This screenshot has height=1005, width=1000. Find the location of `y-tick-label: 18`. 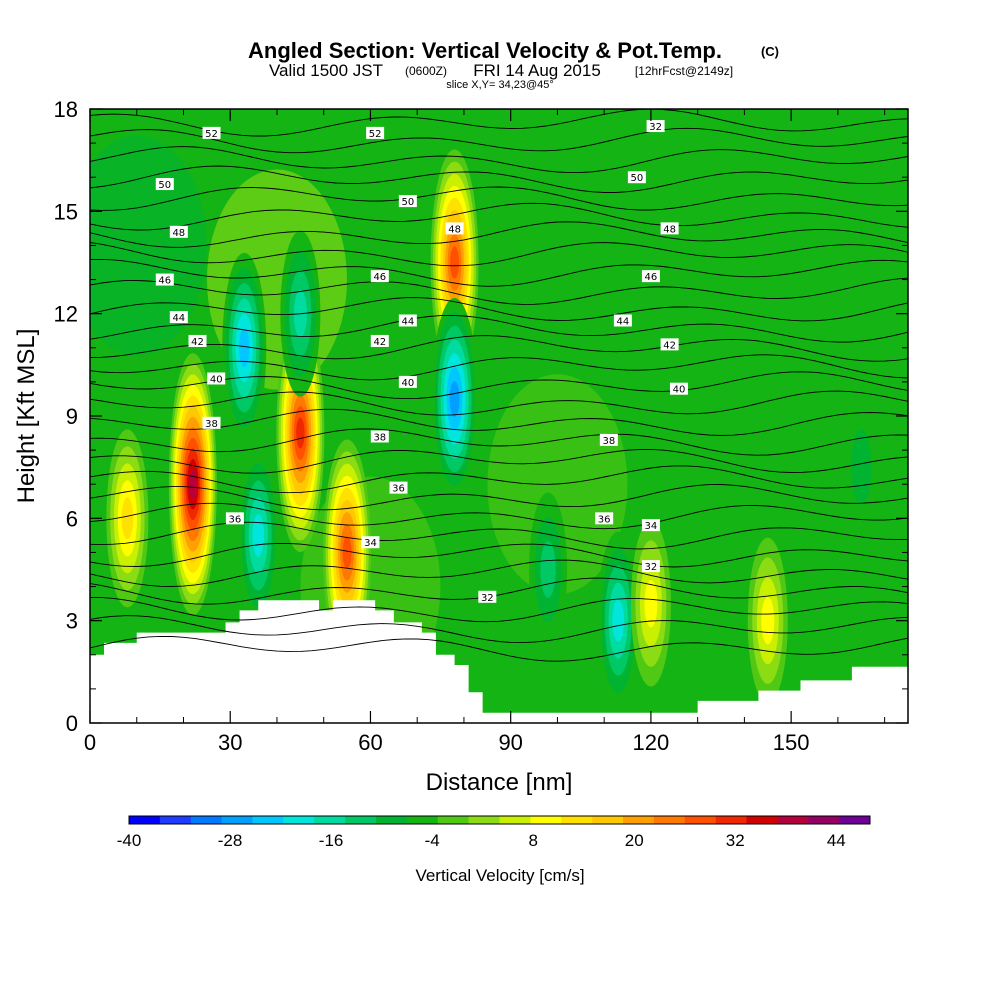

y-tick-label: 18 is located at coordinates (66, 109).